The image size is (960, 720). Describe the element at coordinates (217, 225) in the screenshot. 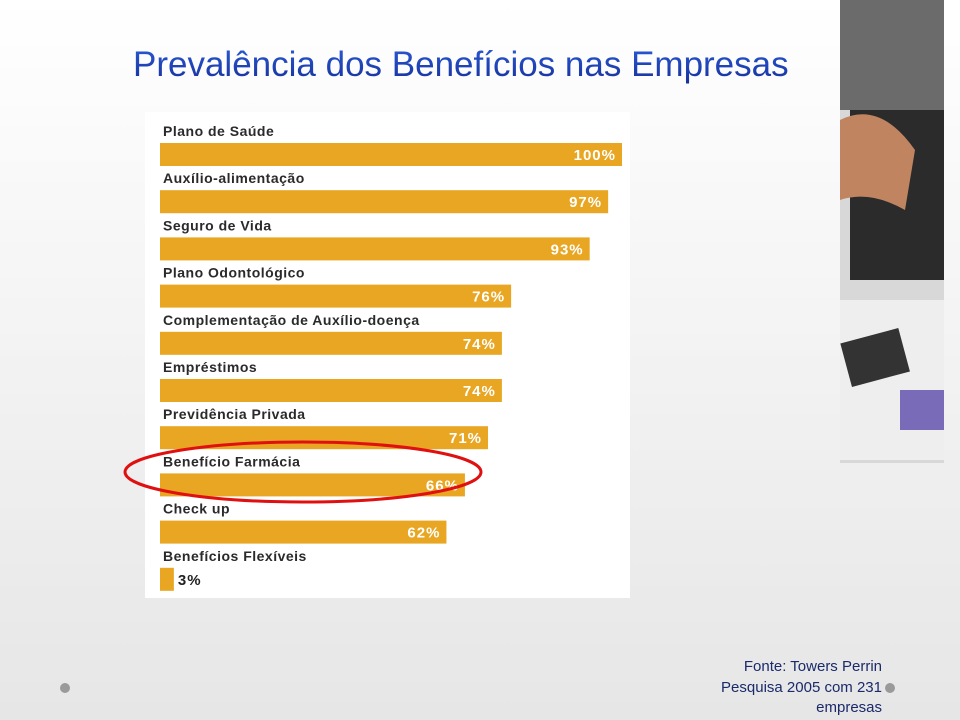

I see `category-label: Seguro de Vida` at that location.